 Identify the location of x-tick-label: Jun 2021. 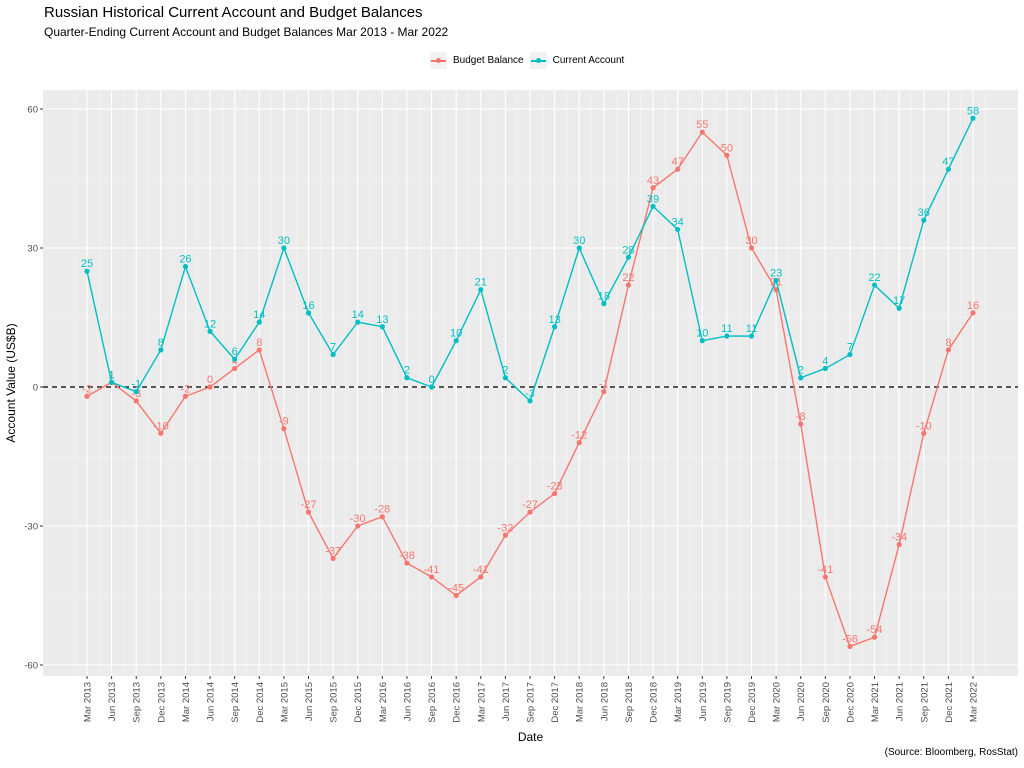
(900, 701).